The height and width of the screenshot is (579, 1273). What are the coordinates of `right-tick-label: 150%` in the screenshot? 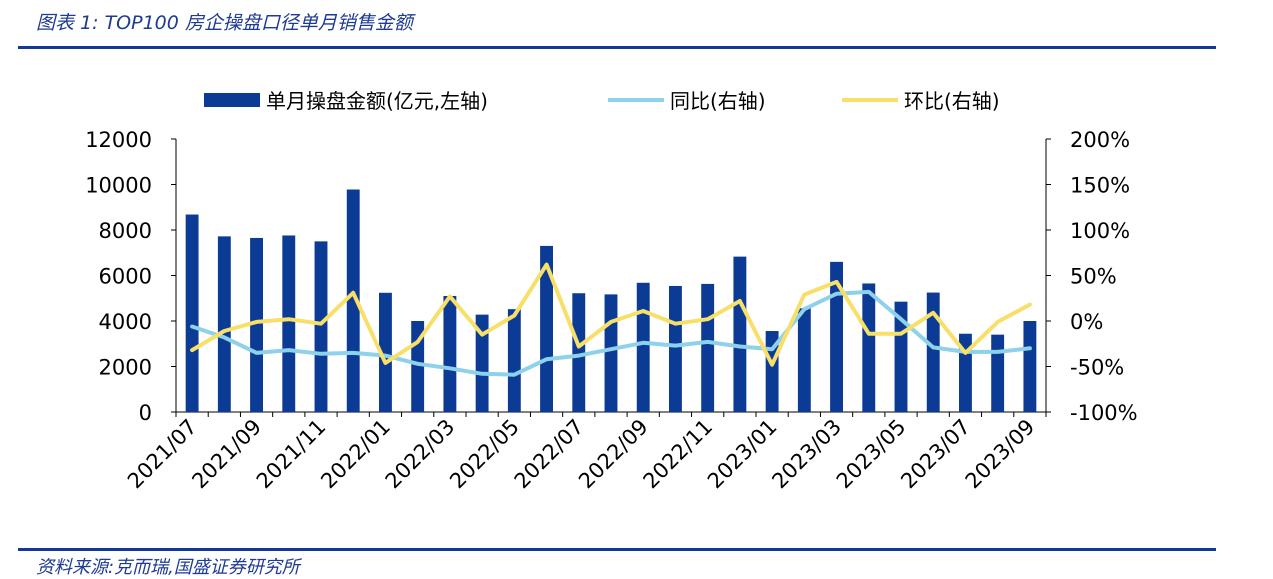 It's located at (1100, 186).